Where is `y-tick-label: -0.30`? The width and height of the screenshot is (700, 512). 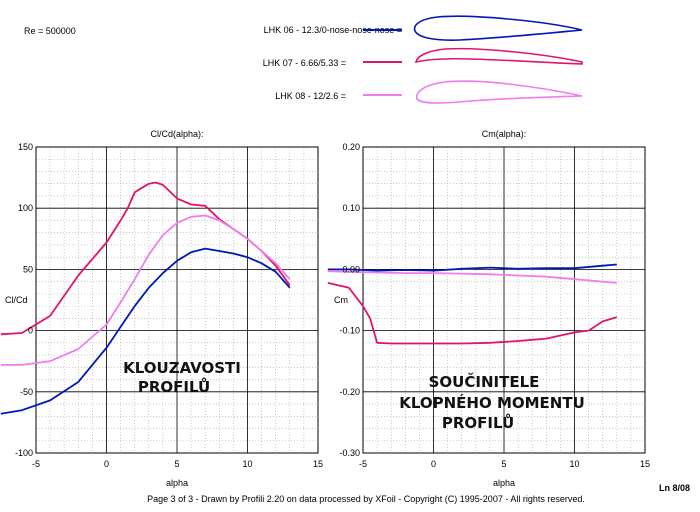
y-tick-label: -0.30 is located at coordinates (349, 453).